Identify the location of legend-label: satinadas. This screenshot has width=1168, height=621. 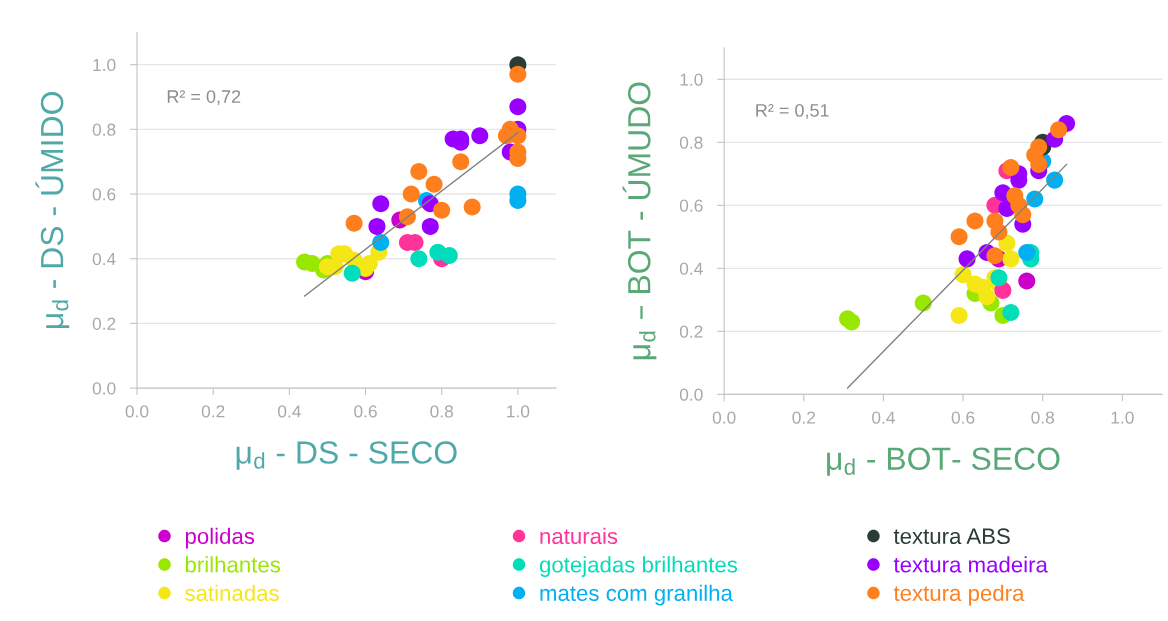
(232, 593).